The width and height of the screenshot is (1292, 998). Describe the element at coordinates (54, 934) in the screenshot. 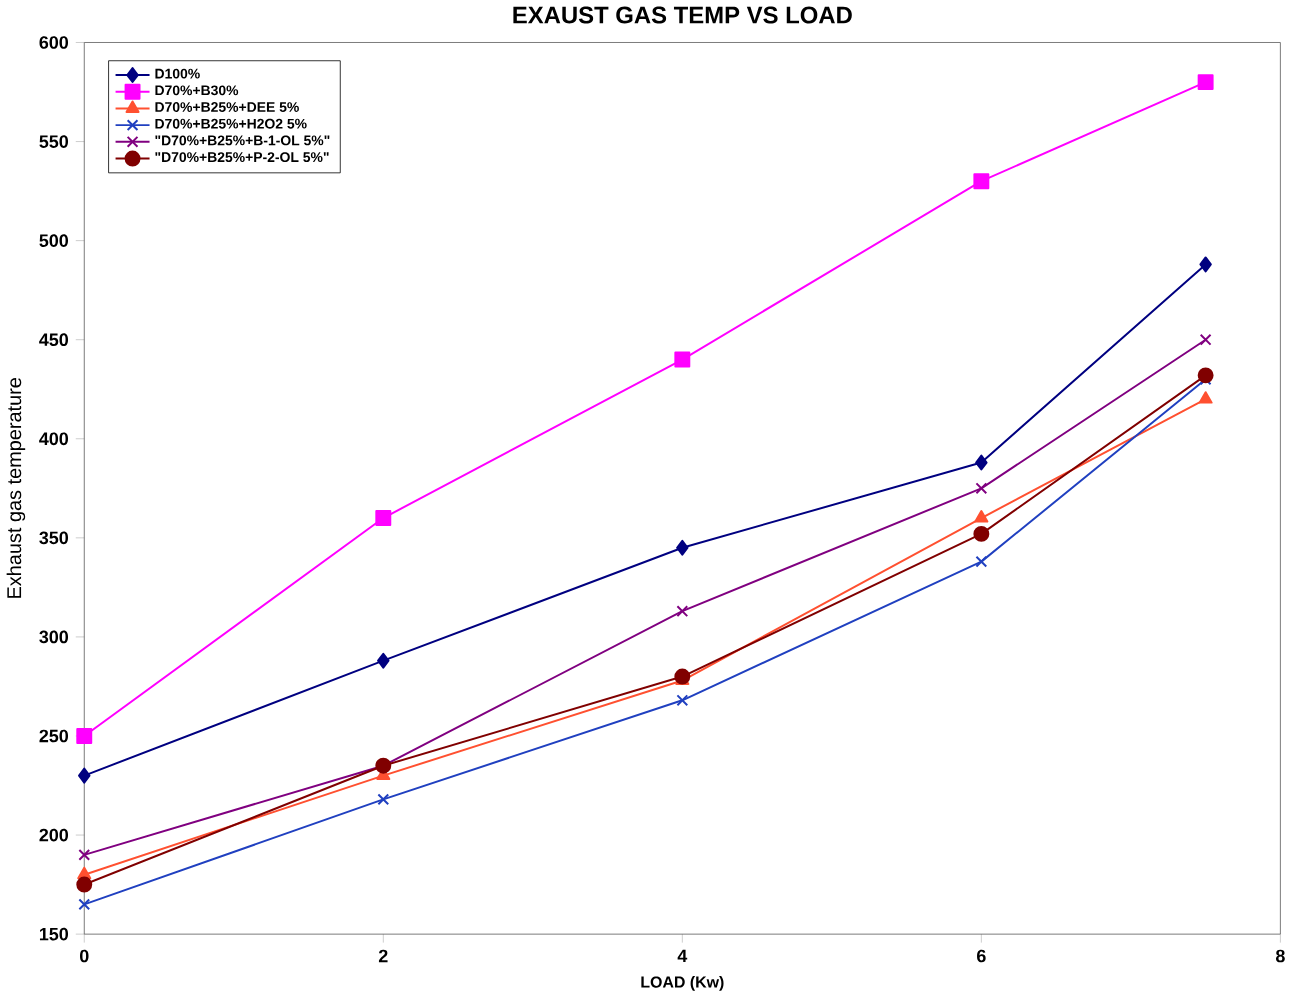

I see `y-tick-label: 150` at that location.